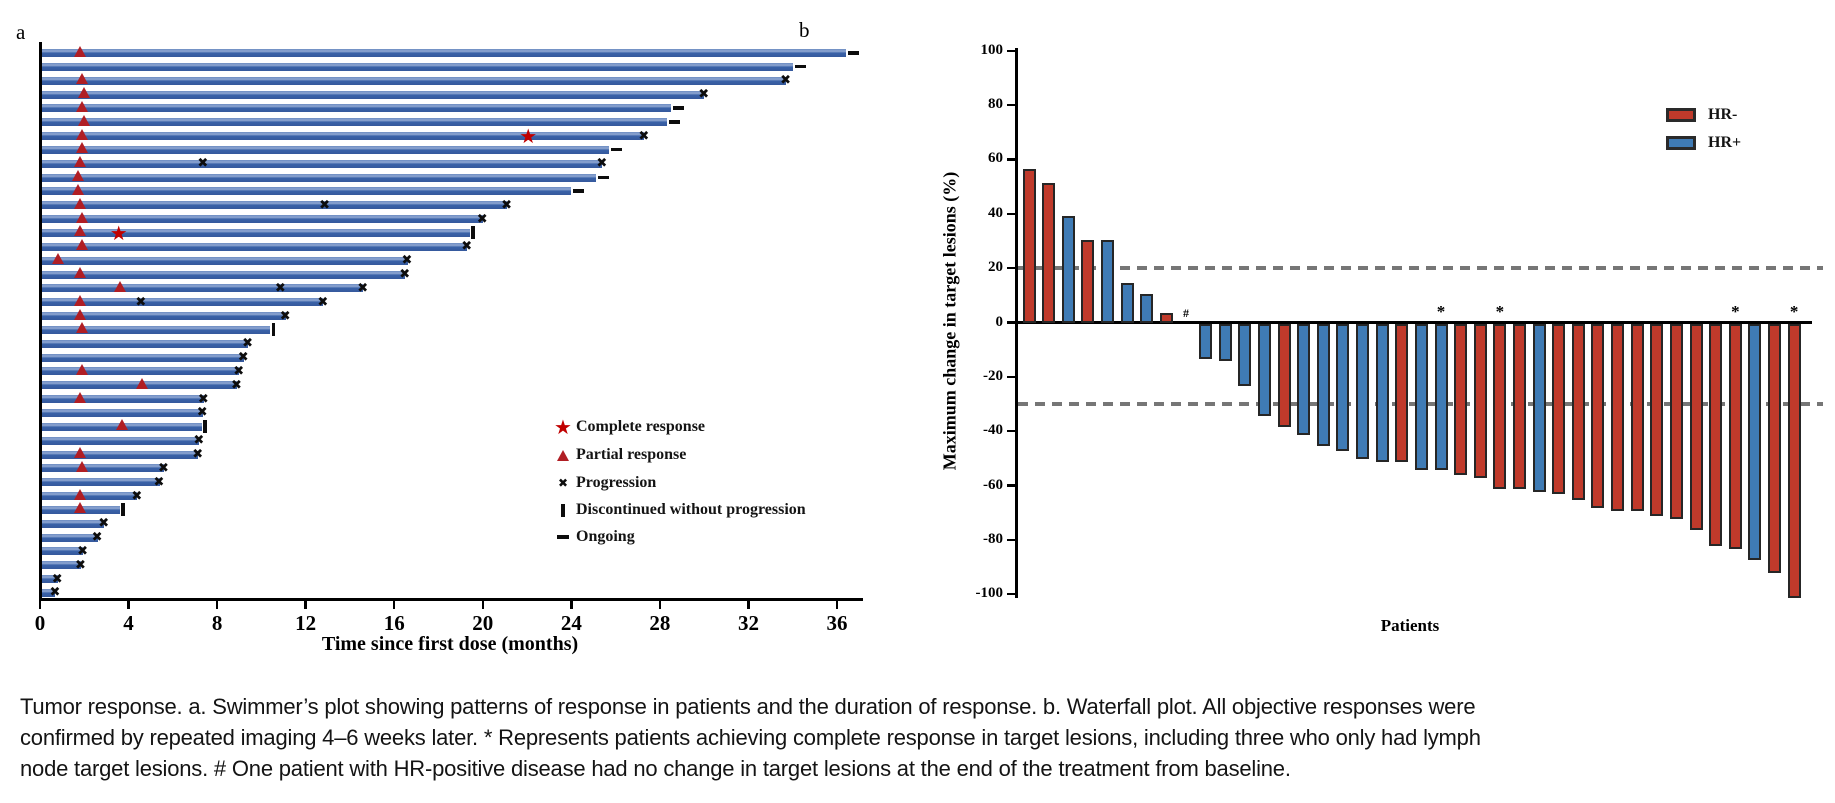 This screenshot has height=803, width=1835. I want to click on swimmer-x-tick-label: 4, so click(128, 623).